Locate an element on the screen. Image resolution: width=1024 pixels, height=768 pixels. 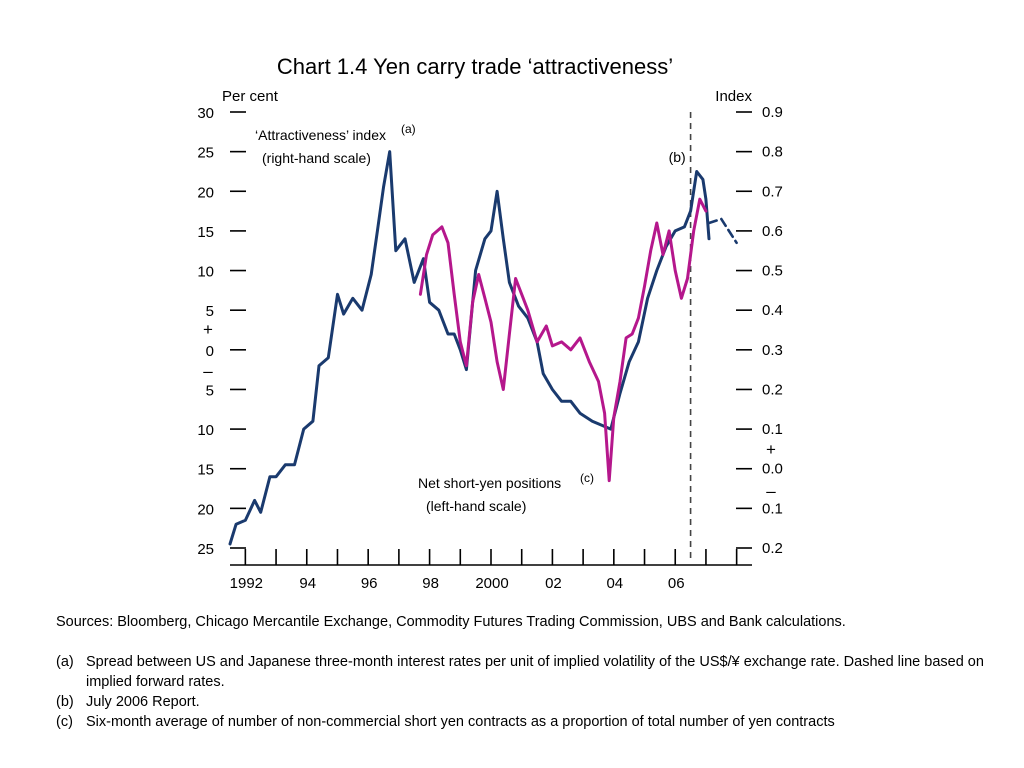
footnote-key: (a) is located at coordinates (65, 662).